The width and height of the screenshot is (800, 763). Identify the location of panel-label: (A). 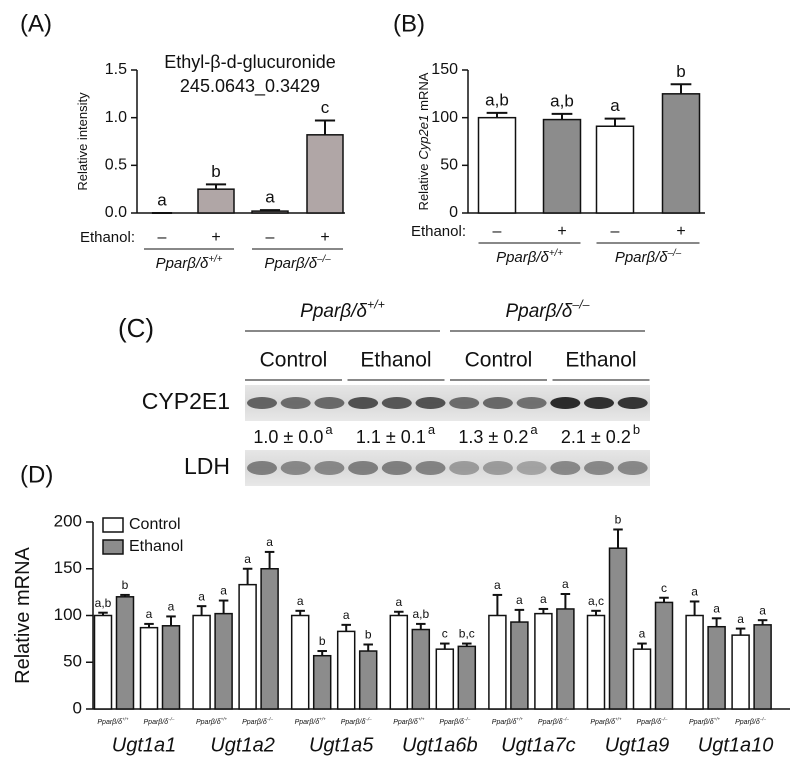
(36, 23).